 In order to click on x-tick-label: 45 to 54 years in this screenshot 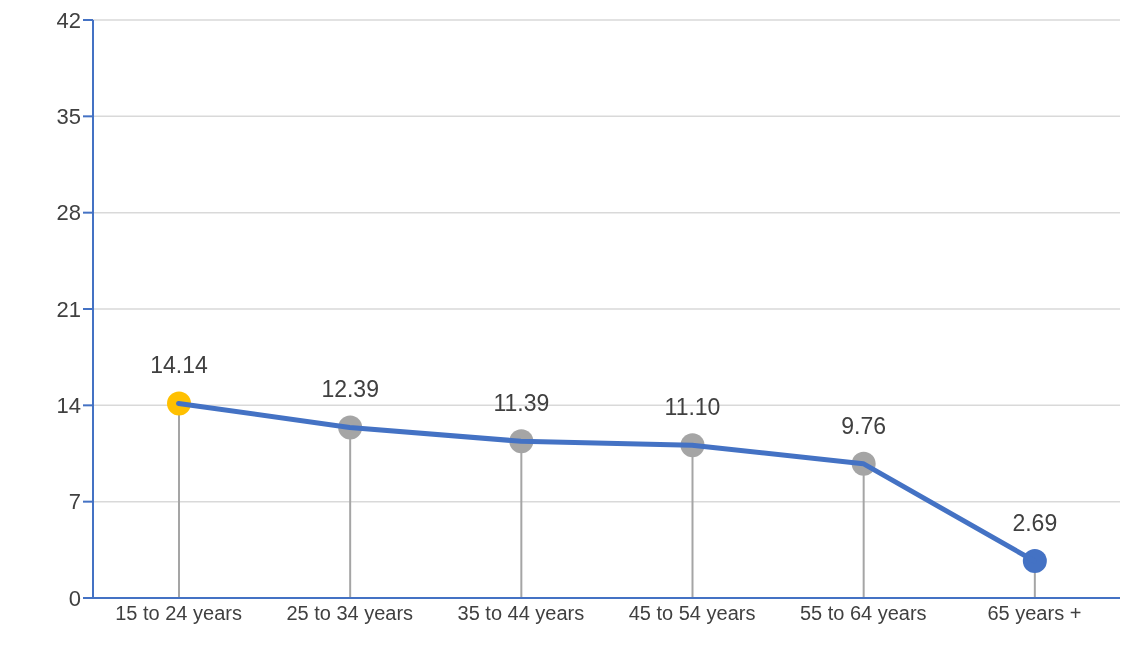, I will do `click(692, 613)`.